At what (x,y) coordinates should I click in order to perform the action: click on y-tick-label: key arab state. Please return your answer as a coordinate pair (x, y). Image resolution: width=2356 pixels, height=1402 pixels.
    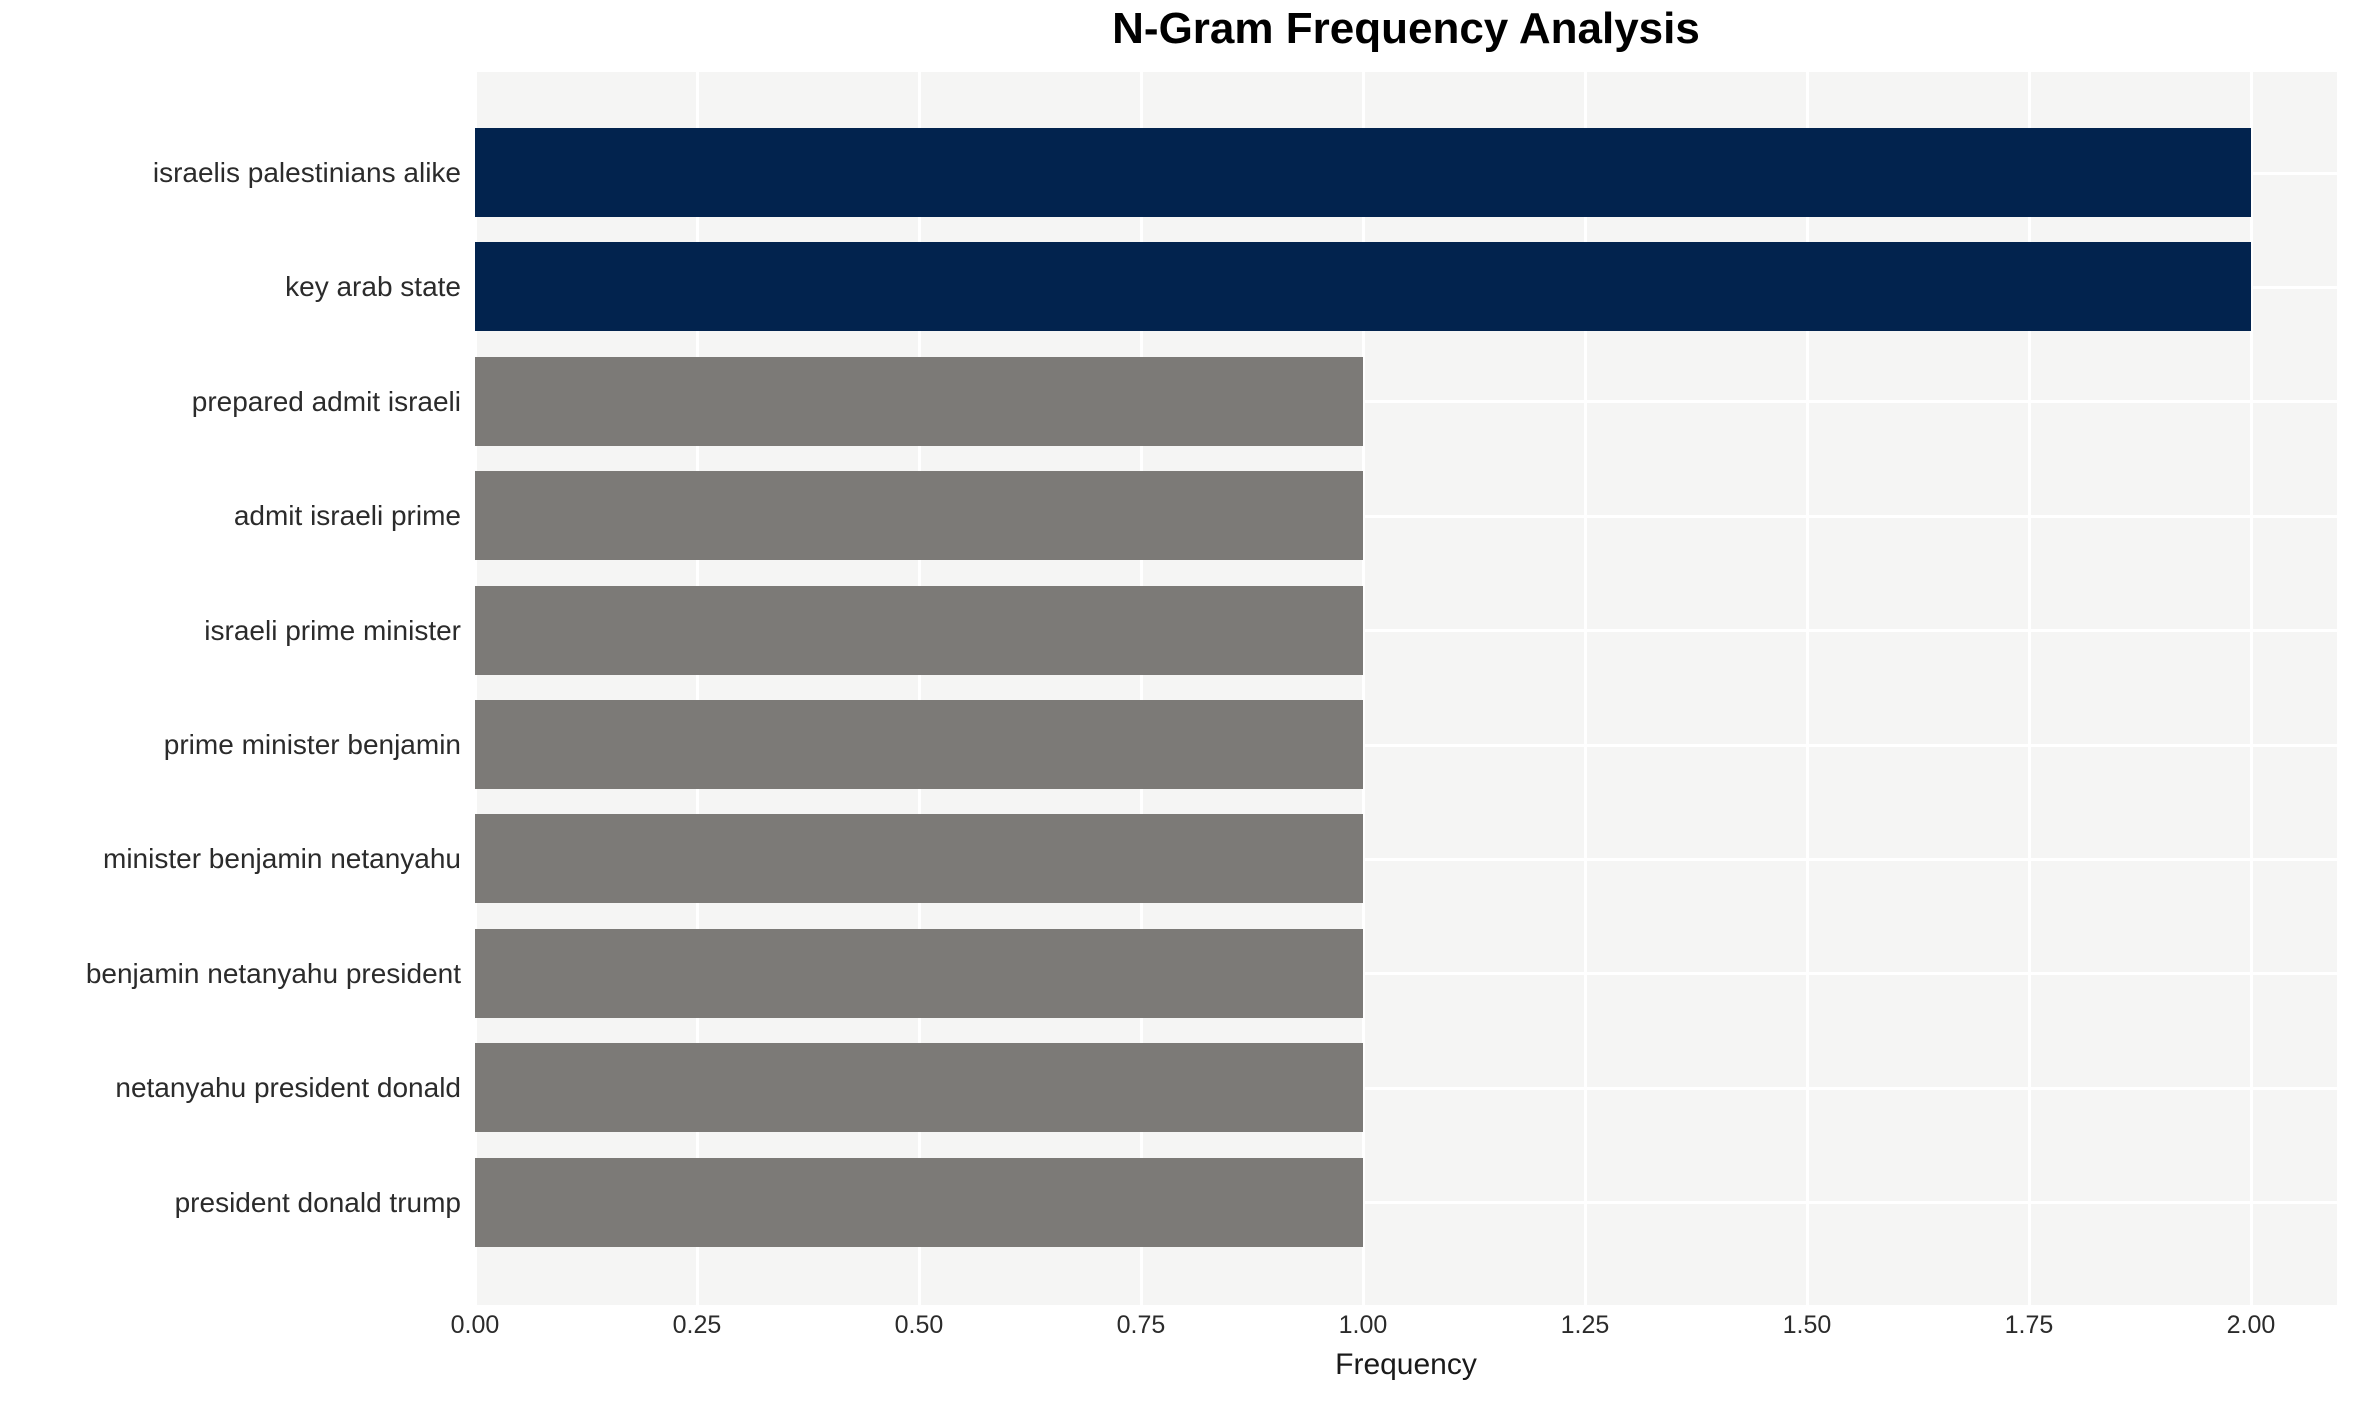
    Looking at the image, I should click on (373, 286).